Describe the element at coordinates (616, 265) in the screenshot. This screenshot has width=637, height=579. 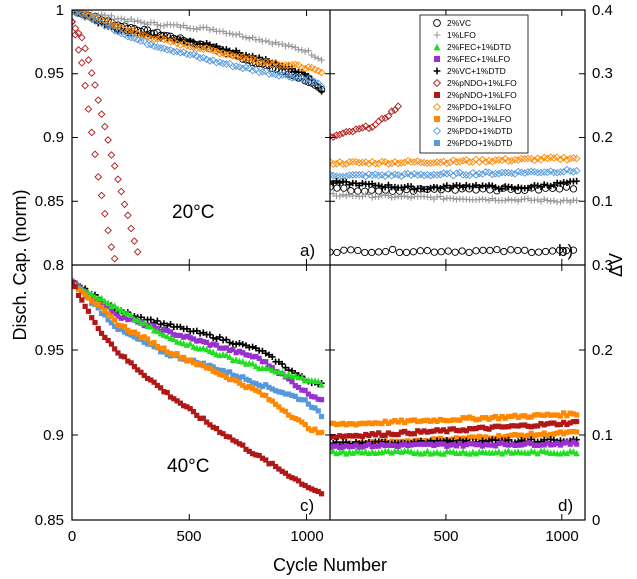
I see `y-axis-title-right: ΔV` at that location.